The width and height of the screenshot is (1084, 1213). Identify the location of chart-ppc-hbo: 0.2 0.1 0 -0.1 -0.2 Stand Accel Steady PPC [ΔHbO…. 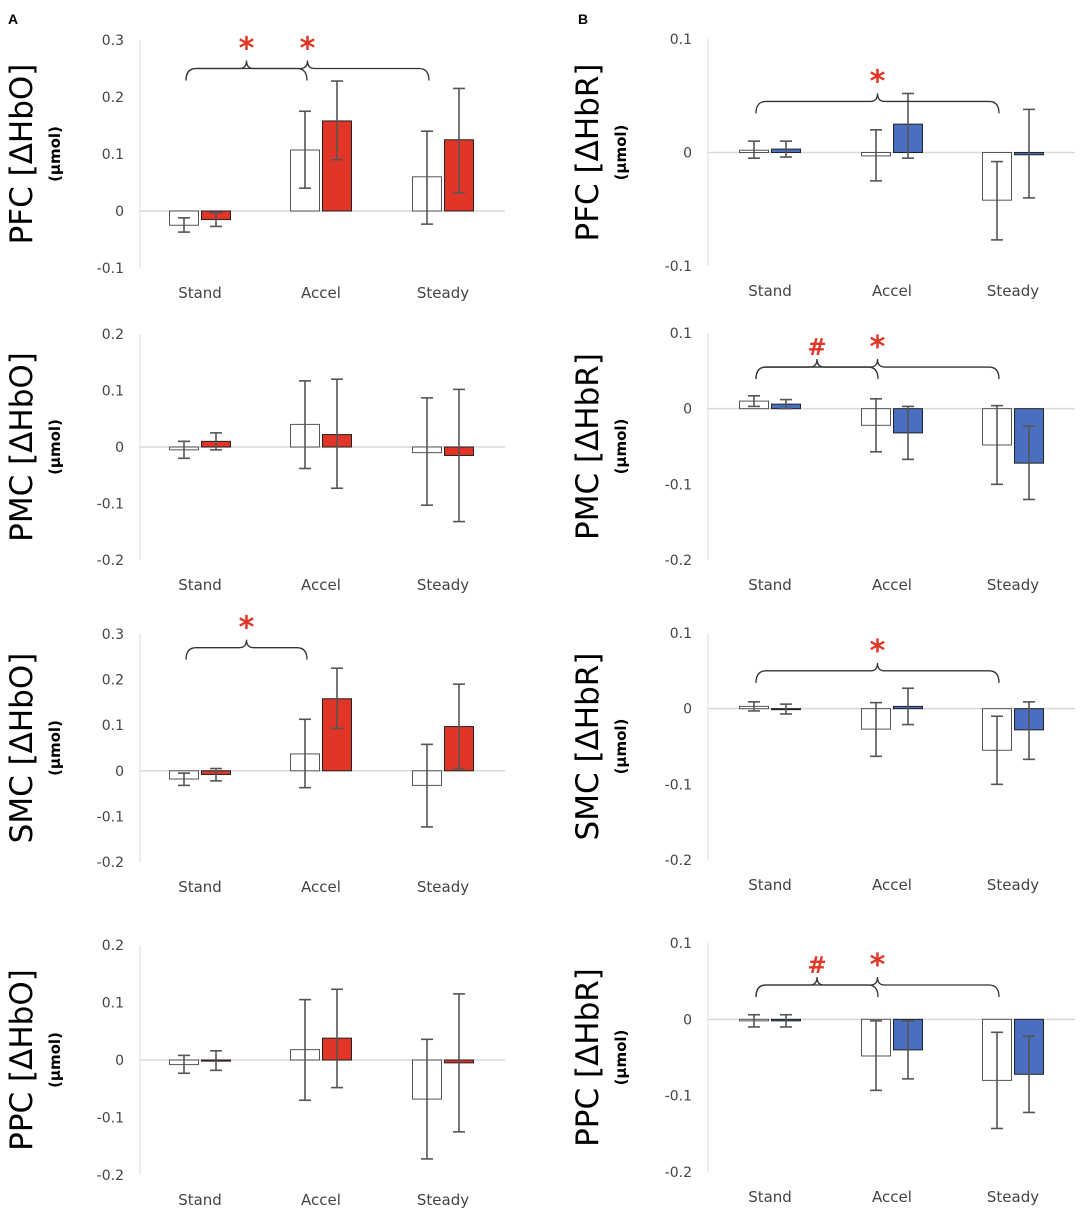
(254, 1073).